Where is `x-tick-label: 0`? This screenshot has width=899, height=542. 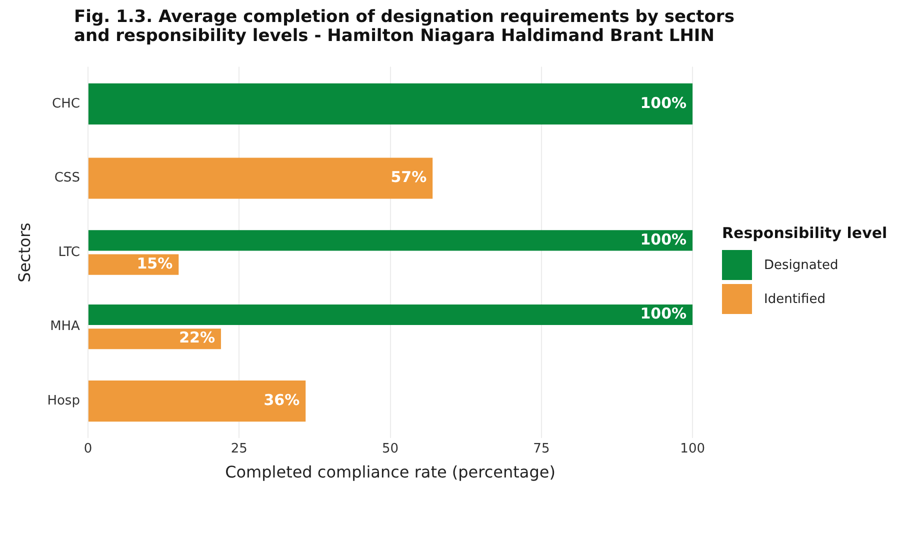 x-tick-label: 0 is located at coordinates (88, 449).